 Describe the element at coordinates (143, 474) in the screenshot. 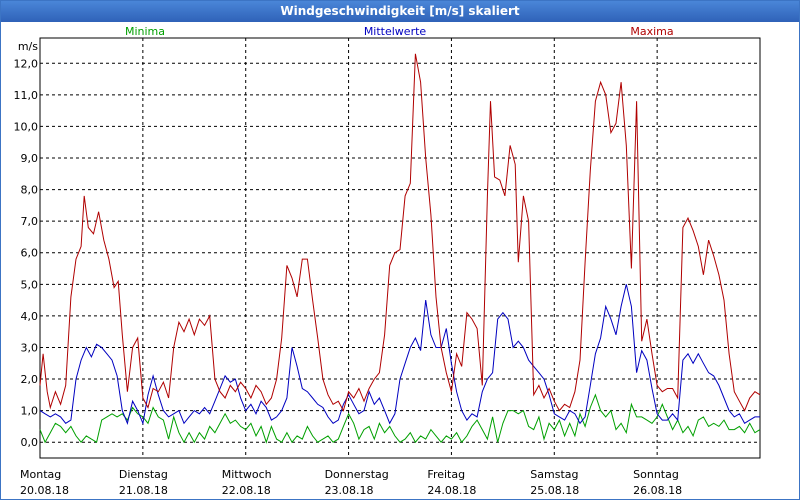

I see `x-tick-weekday: Dienstag` at that location.